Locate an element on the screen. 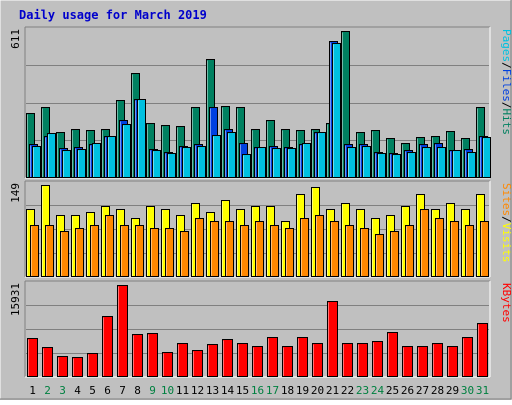  x-tick-label-day-21: 21 is located at coordinates (332, 390).